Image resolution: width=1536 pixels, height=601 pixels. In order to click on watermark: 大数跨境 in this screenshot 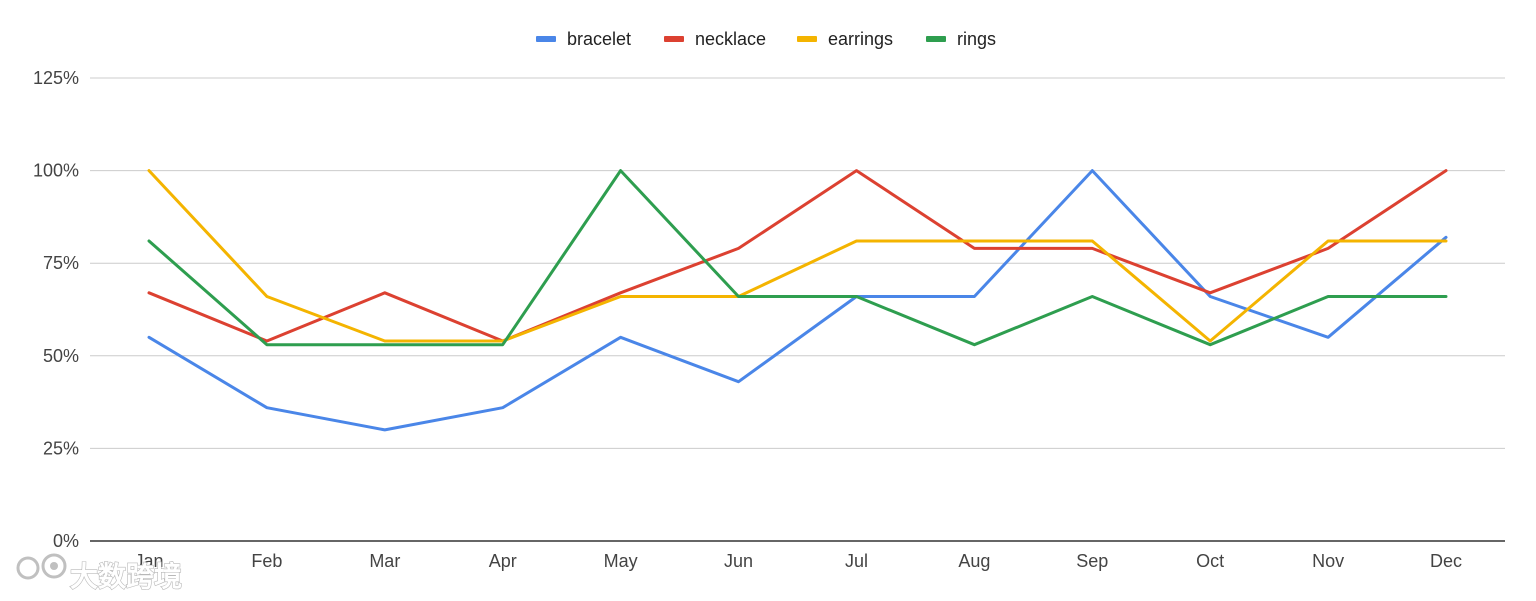, I will do `click(99, 573)`.